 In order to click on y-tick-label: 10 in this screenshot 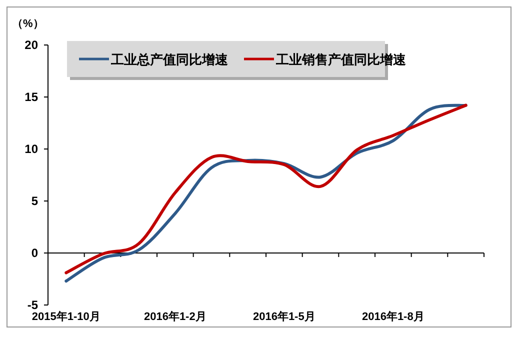, I will do `click(31, 149)`.